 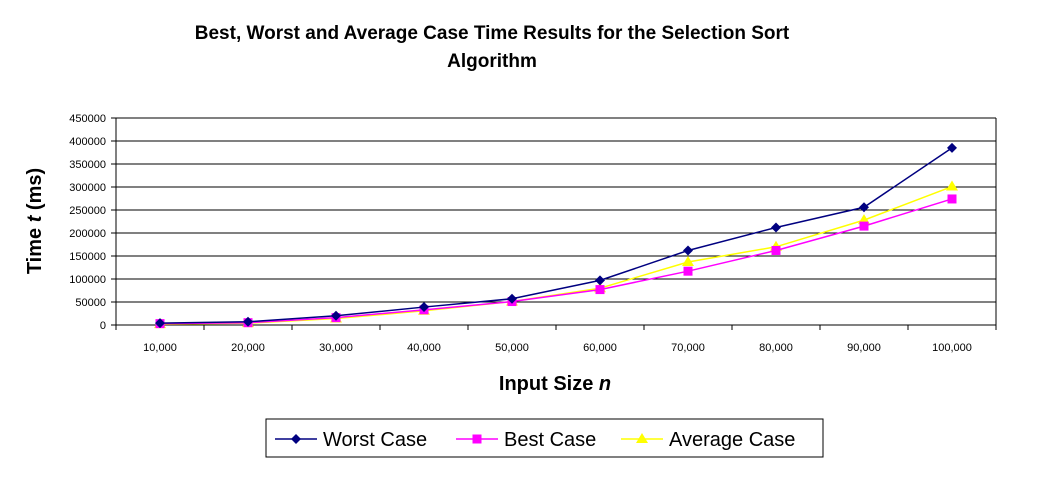 What do you see at coordinates (776, 348) in the screenshot?
I see `x-tick-label: 80,000` at bounding box center [776, 348].